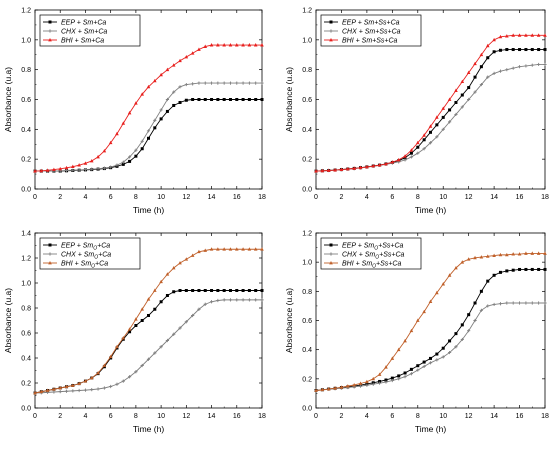 This screenshot has height=451, width=550. Describe the element at coordinates (90, 30) in the screenshot. I see `legend: EEP + Sm+Ca CHX + Sm+Ca BHI + Sm+Ca` at that location.